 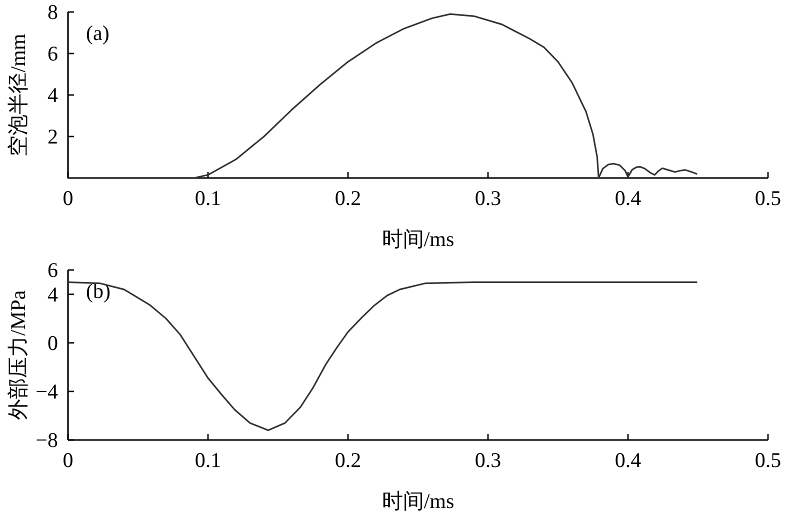 I want to click on y-tick-label: 2, so click(x=53, y=136).